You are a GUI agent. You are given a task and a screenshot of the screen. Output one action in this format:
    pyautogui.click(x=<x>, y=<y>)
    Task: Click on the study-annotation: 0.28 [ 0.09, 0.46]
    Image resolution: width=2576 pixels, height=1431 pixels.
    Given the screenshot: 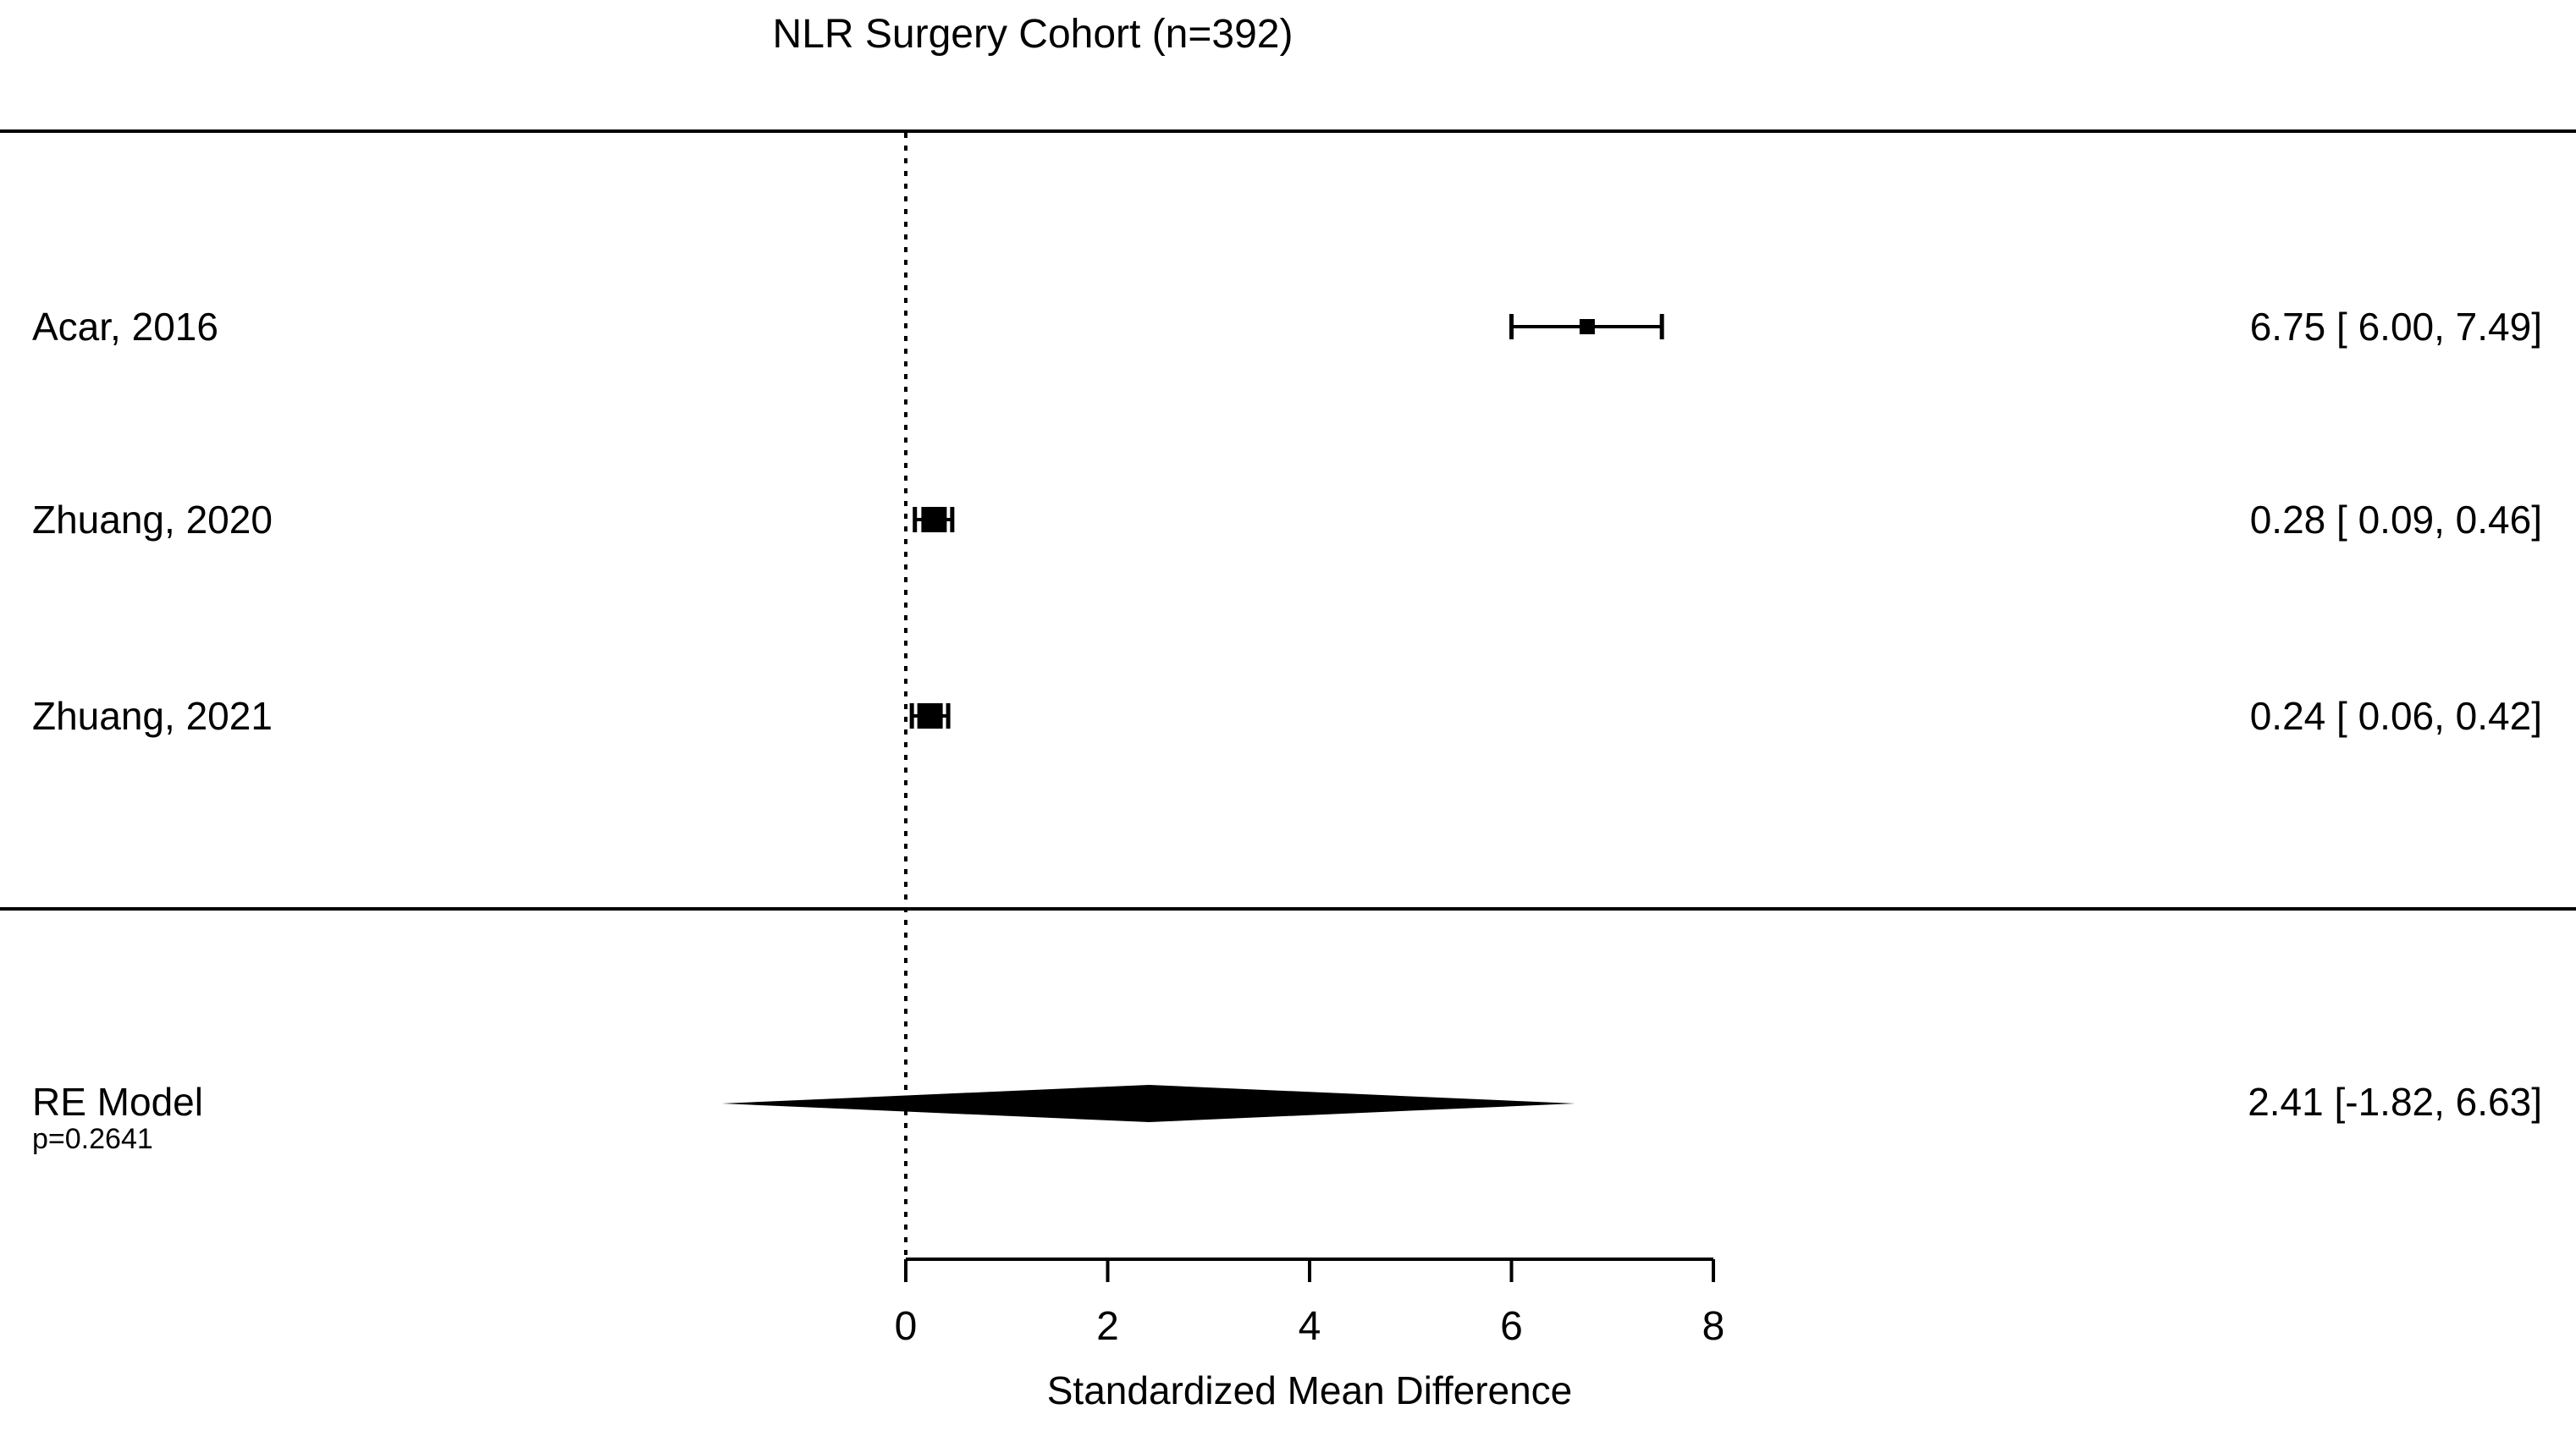 What is the action you would take?
    pyautogui.click(x=2396, y=520)
    